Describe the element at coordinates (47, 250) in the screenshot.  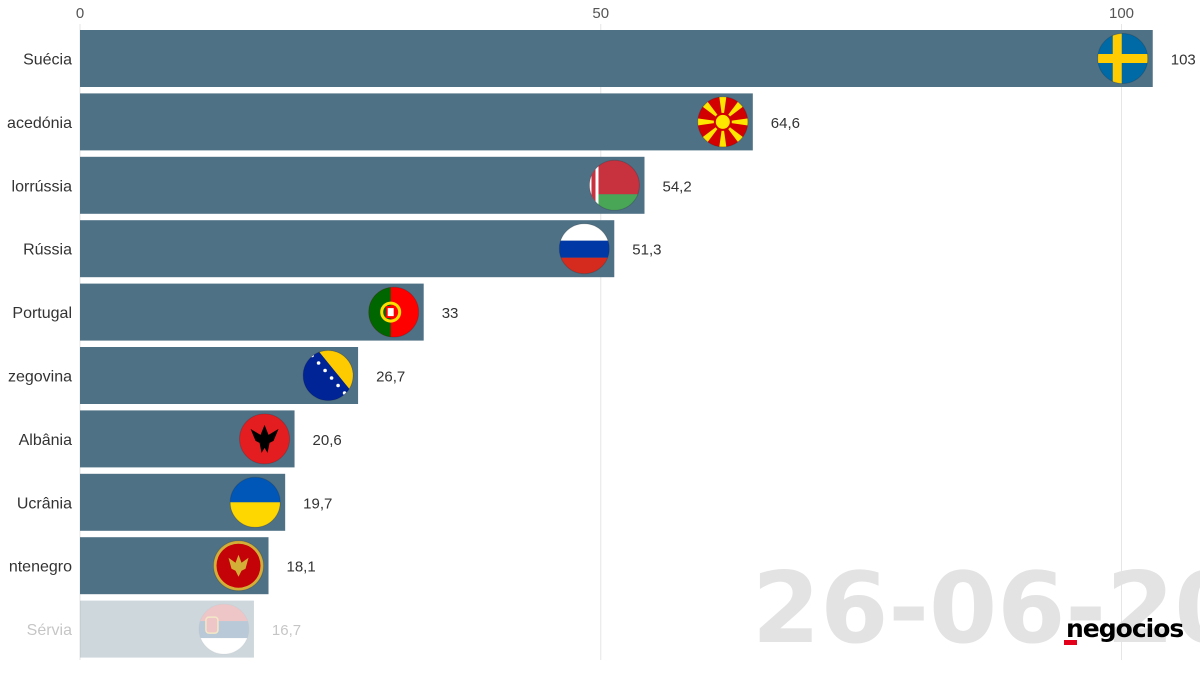
I see `category-label: Rússia` at that location.